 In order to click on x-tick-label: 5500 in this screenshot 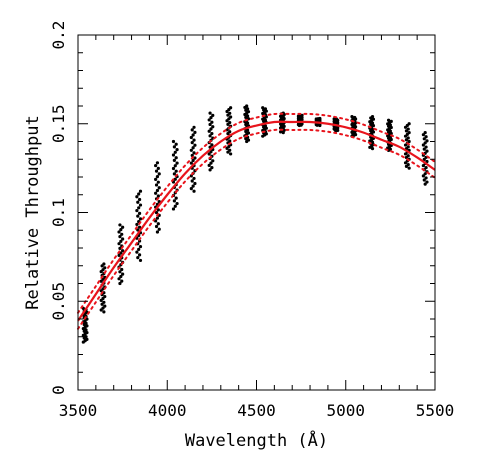, I will do `click(435, 410)`.